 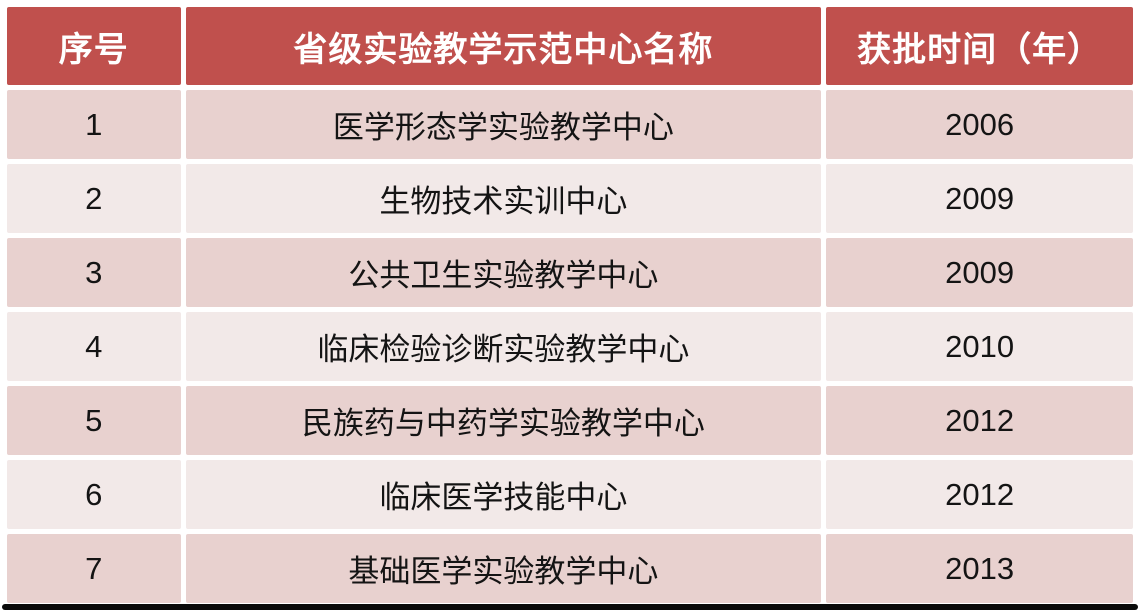 What do you see at coordinates (94, 568) in the screenshot?
I see `cell-no: 7` at bounding box center [94, 568].